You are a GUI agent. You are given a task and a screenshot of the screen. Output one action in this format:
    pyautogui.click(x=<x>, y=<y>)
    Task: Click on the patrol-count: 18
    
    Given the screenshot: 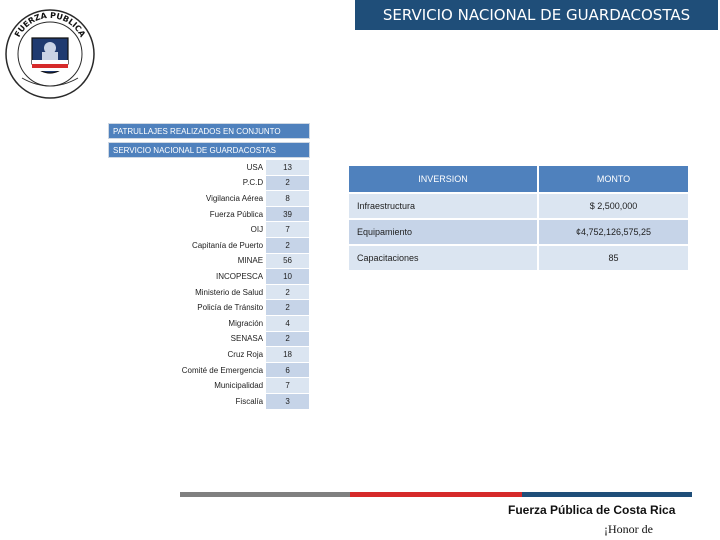 What is the action you would take?
    pyautogui.click(x=287, y=354)
    